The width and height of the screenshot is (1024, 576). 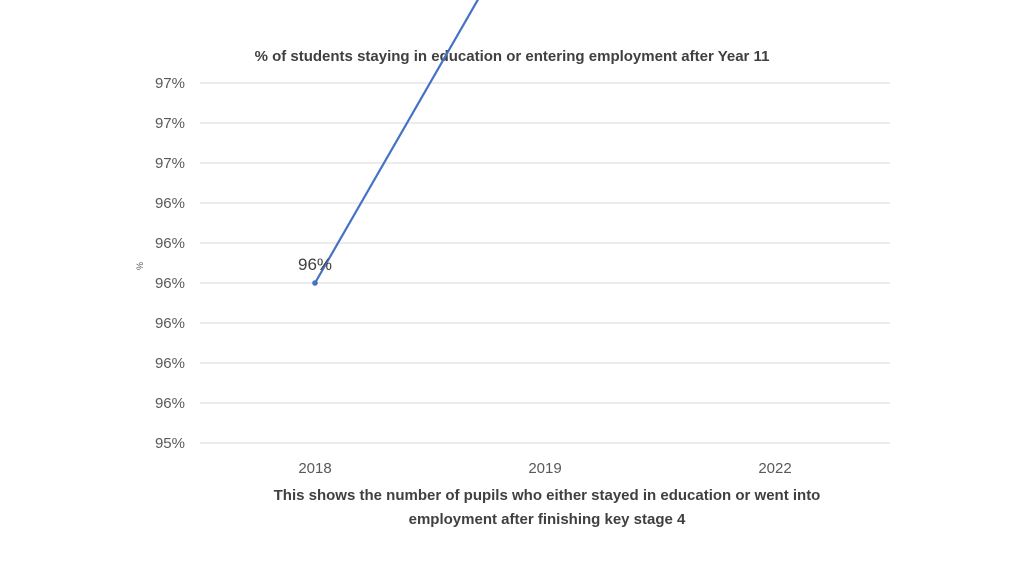 What do you see at coordinates (140, 266) in the screenshot?
I see `y-axis-label: %` at bounding box center [140, 266].